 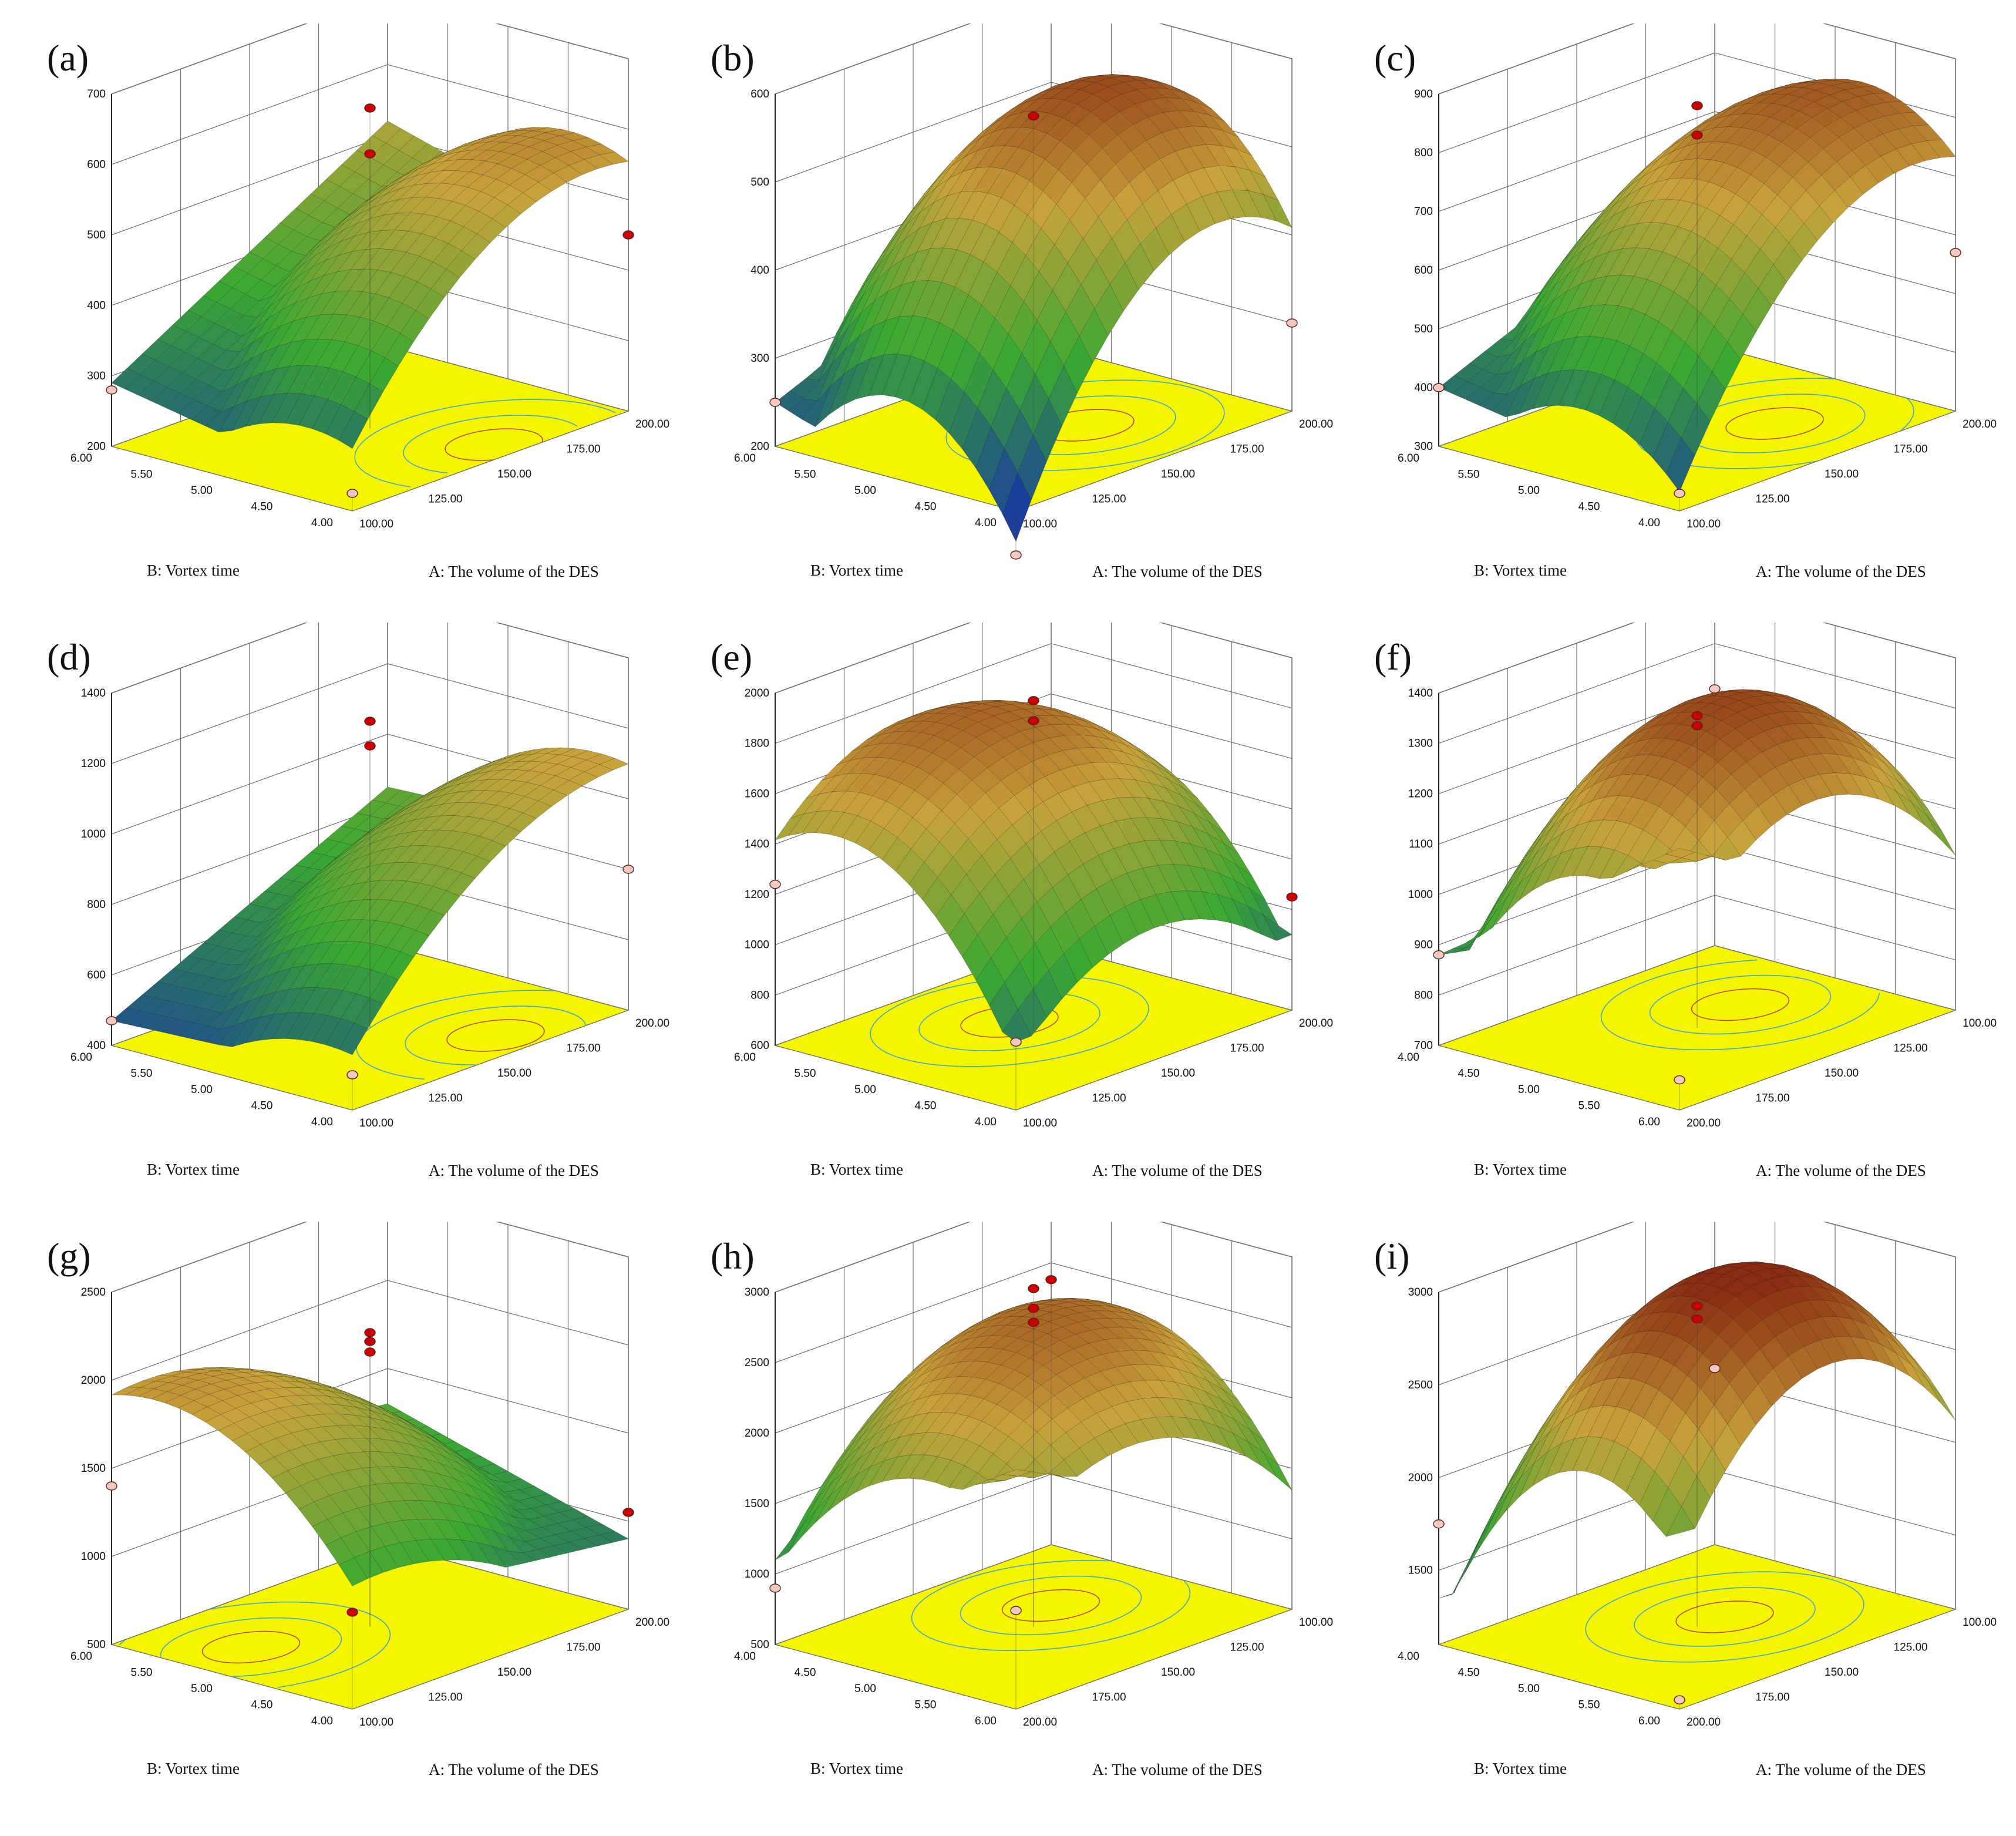 I want to click on z-tick-label: 1000, so click(x=93, y=1557).